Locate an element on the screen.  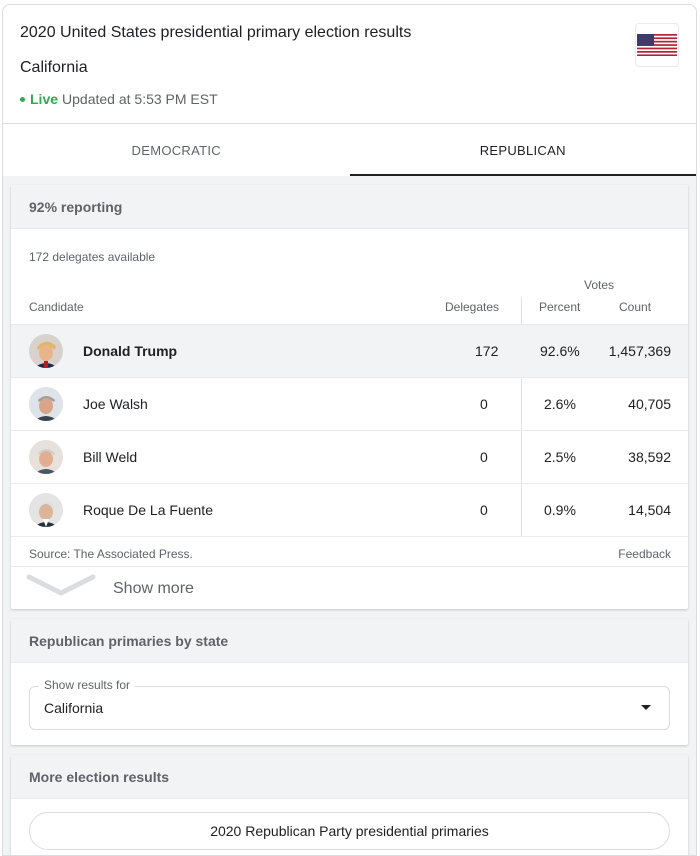
chevron-down-icon is located at coordinates (61, 585).